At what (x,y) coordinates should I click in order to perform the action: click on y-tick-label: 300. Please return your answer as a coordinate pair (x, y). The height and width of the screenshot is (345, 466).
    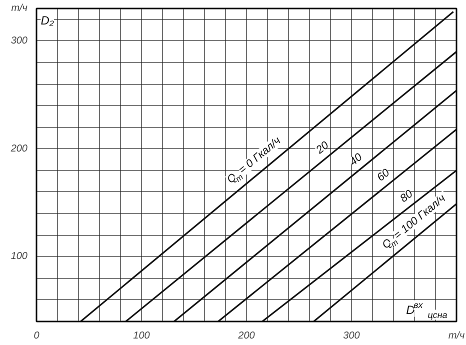
    Looking at the image, I should click on (19, 40).